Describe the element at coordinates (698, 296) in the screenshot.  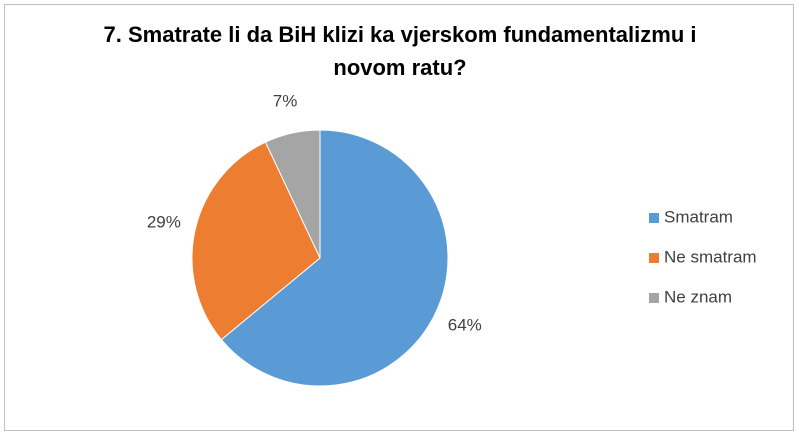
I see `legend-label: Ne znam` at that location.